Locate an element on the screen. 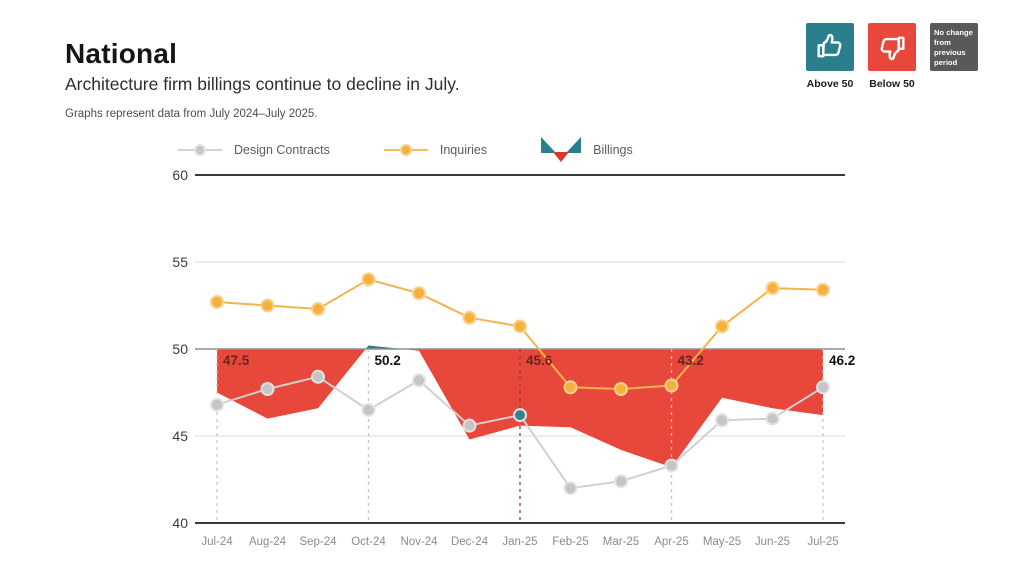  legend-billings: Billings is located at coordinates (587, 149).